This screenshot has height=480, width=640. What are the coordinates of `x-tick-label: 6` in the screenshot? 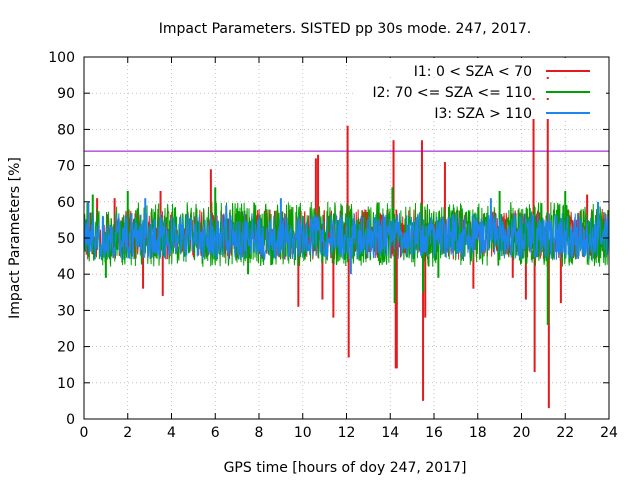 It's located at (215, 433).